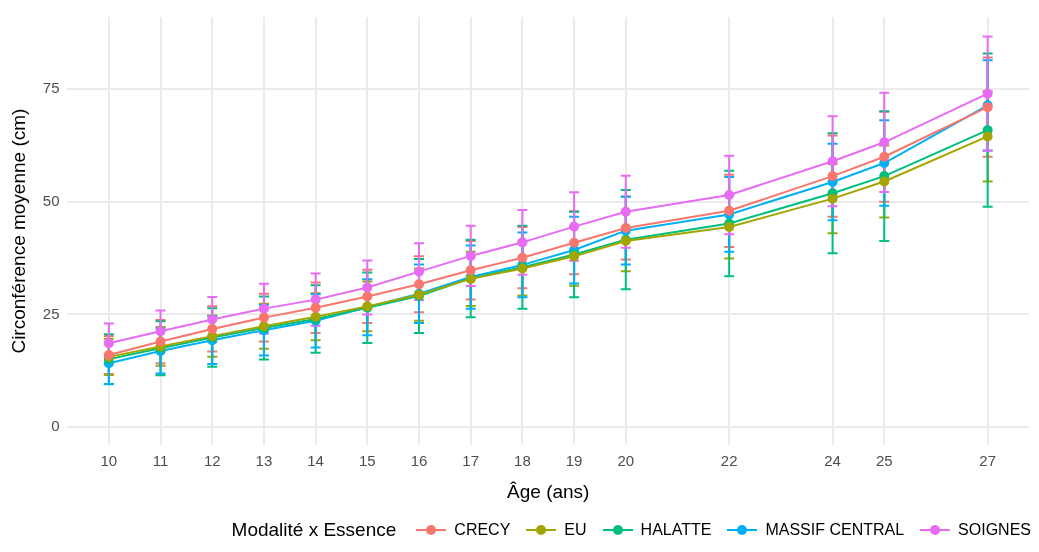 This screenshot has width=1039, height=552. I want to click on x-tick-label: 19, so click(574, 461).